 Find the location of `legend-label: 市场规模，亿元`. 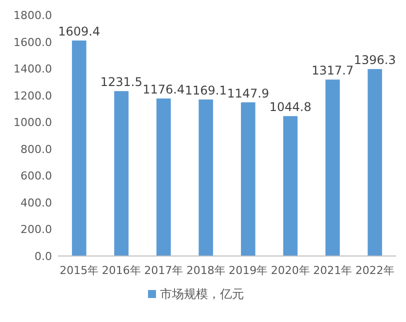

legend-label: 市场规模，亿元 is located at coordinates (202, 294).